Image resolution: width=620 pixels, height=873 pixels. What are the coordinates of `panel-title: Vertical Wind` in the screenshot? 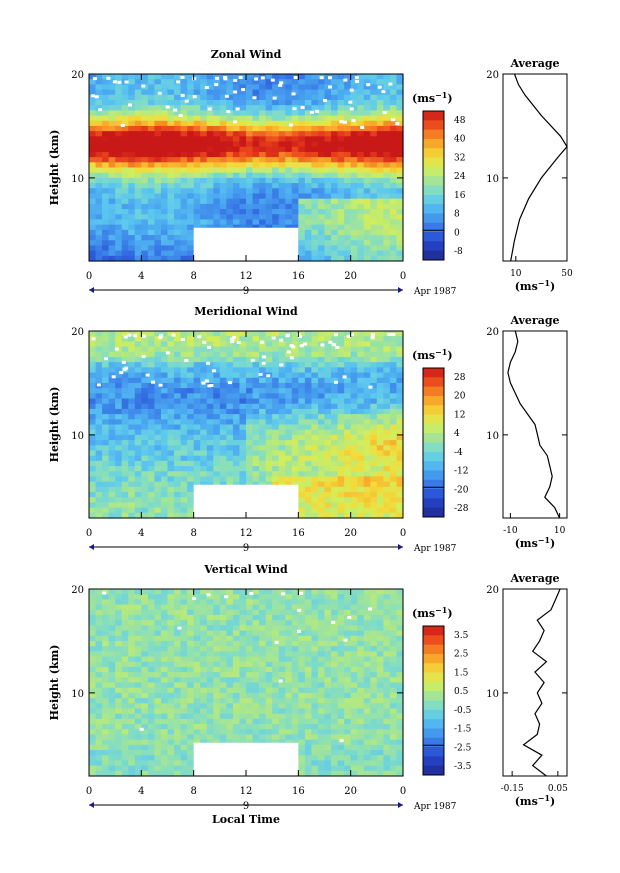 It's located at (245, 569).